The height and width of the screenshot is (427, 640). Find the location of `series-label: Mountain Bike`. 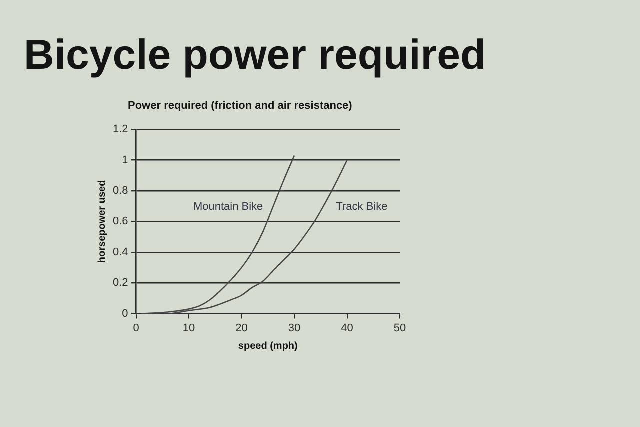

series-label: Mountain Bike is located at coordinates (228, 206).